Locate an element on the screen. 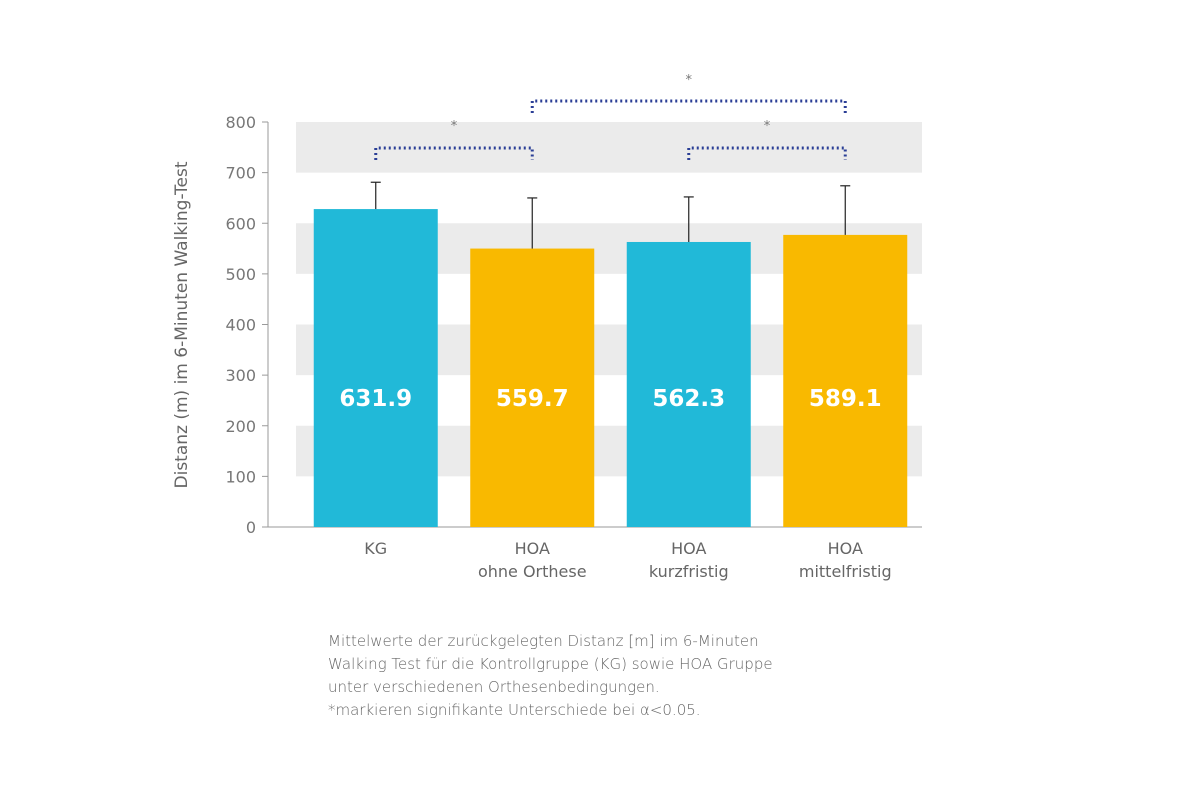  x-category-label: kurzfristig is located at coordinates (689, 571).